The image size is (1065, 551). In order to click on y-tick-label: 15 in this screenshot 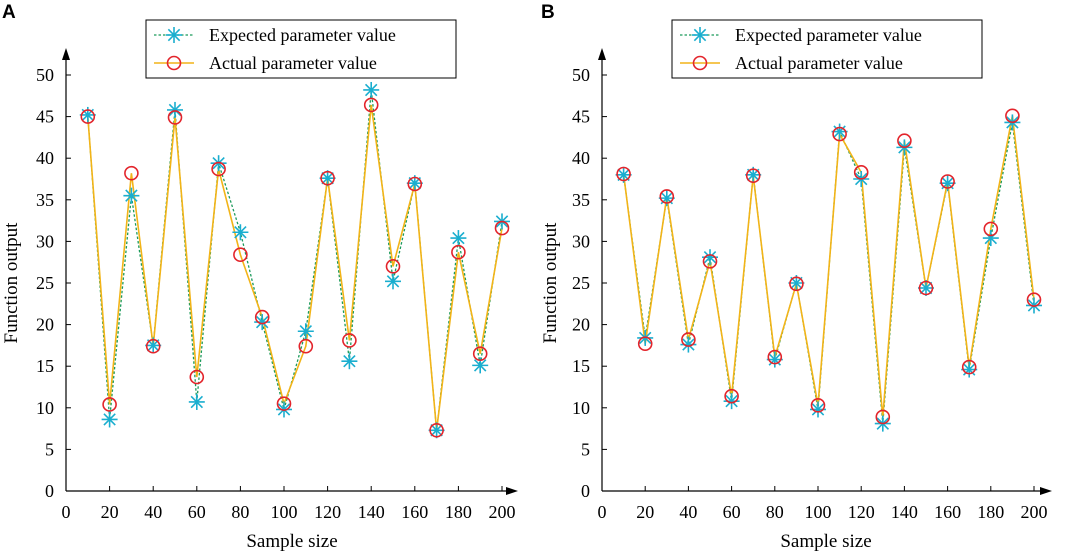, I will do `click(581, 366)`.